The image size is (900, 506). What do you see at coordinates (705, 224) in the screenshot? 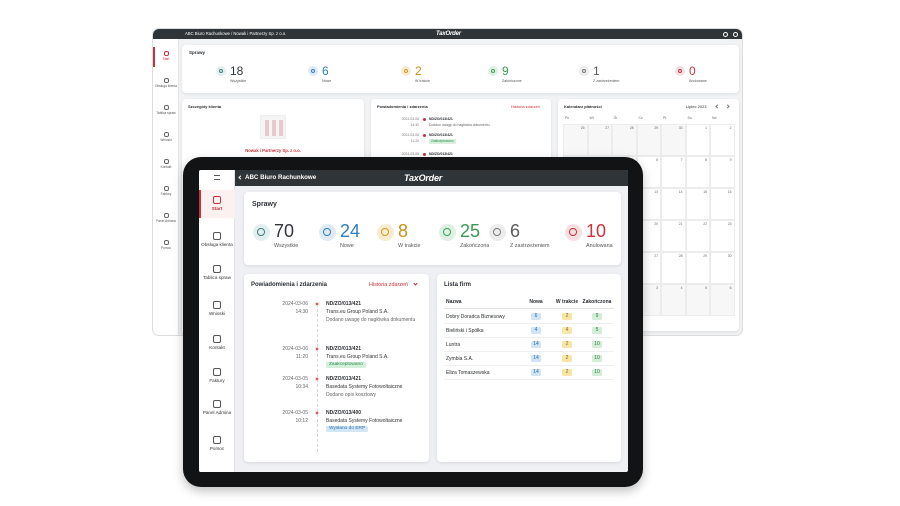
I see `day-number: 22` at bounding box center [705, 224].